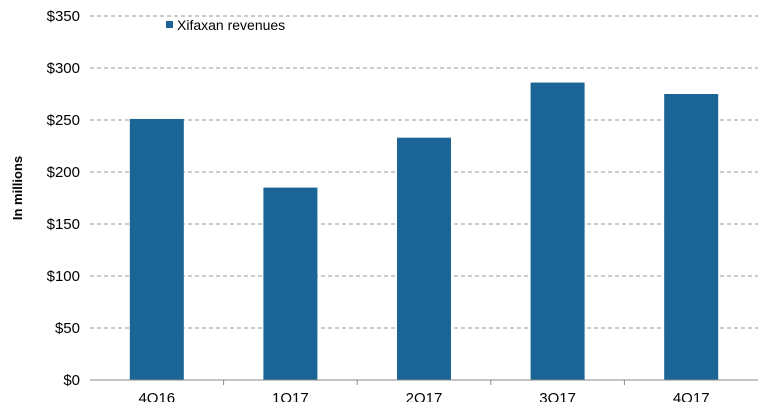 This screenshot has height=402, width=768. I want to click on legend: Xifaxan revenues, so click(225, 25).